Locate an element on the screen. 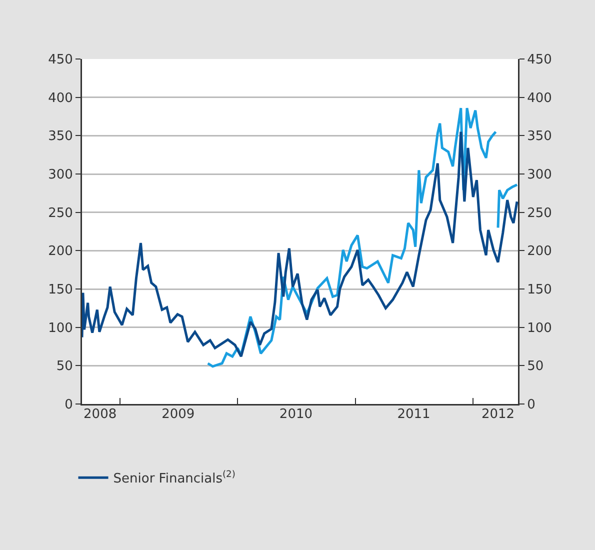  x-tick-label: 2009 is located at coordinates (178, 414).